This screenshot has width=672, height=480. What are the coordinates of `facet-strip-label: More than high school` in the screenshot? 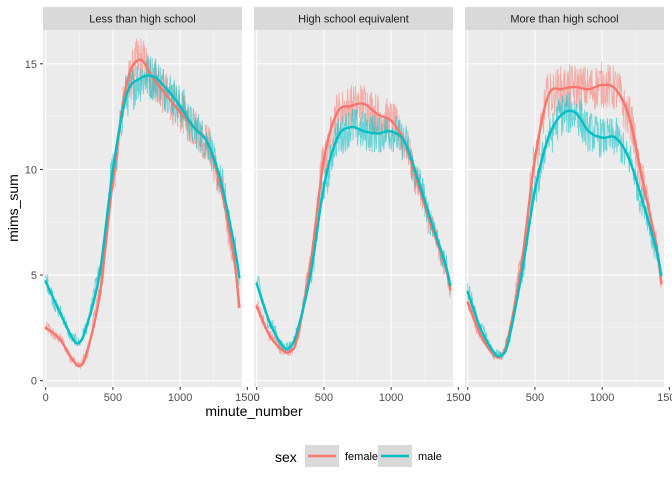 It's located at (564, 20).